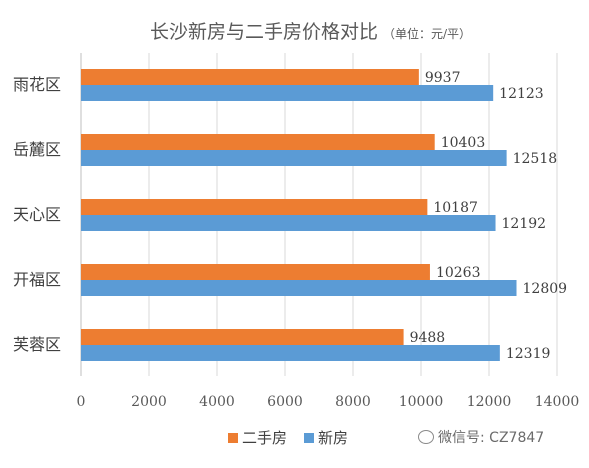 This screenshot has height=468, width=589. Describe the element at coordinates (455, 208) in the screenshot. I see `data-label: 10187` at that location.